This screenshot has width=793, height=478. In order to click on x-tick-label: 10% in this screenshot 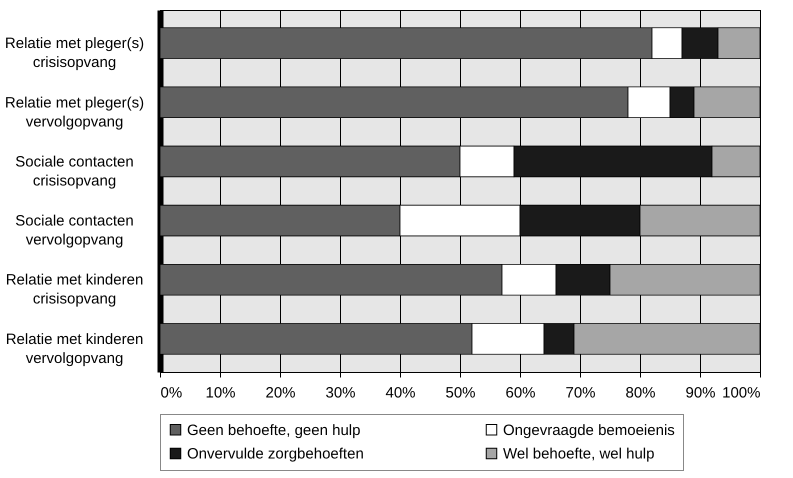, I will do `click(220, 393)`.